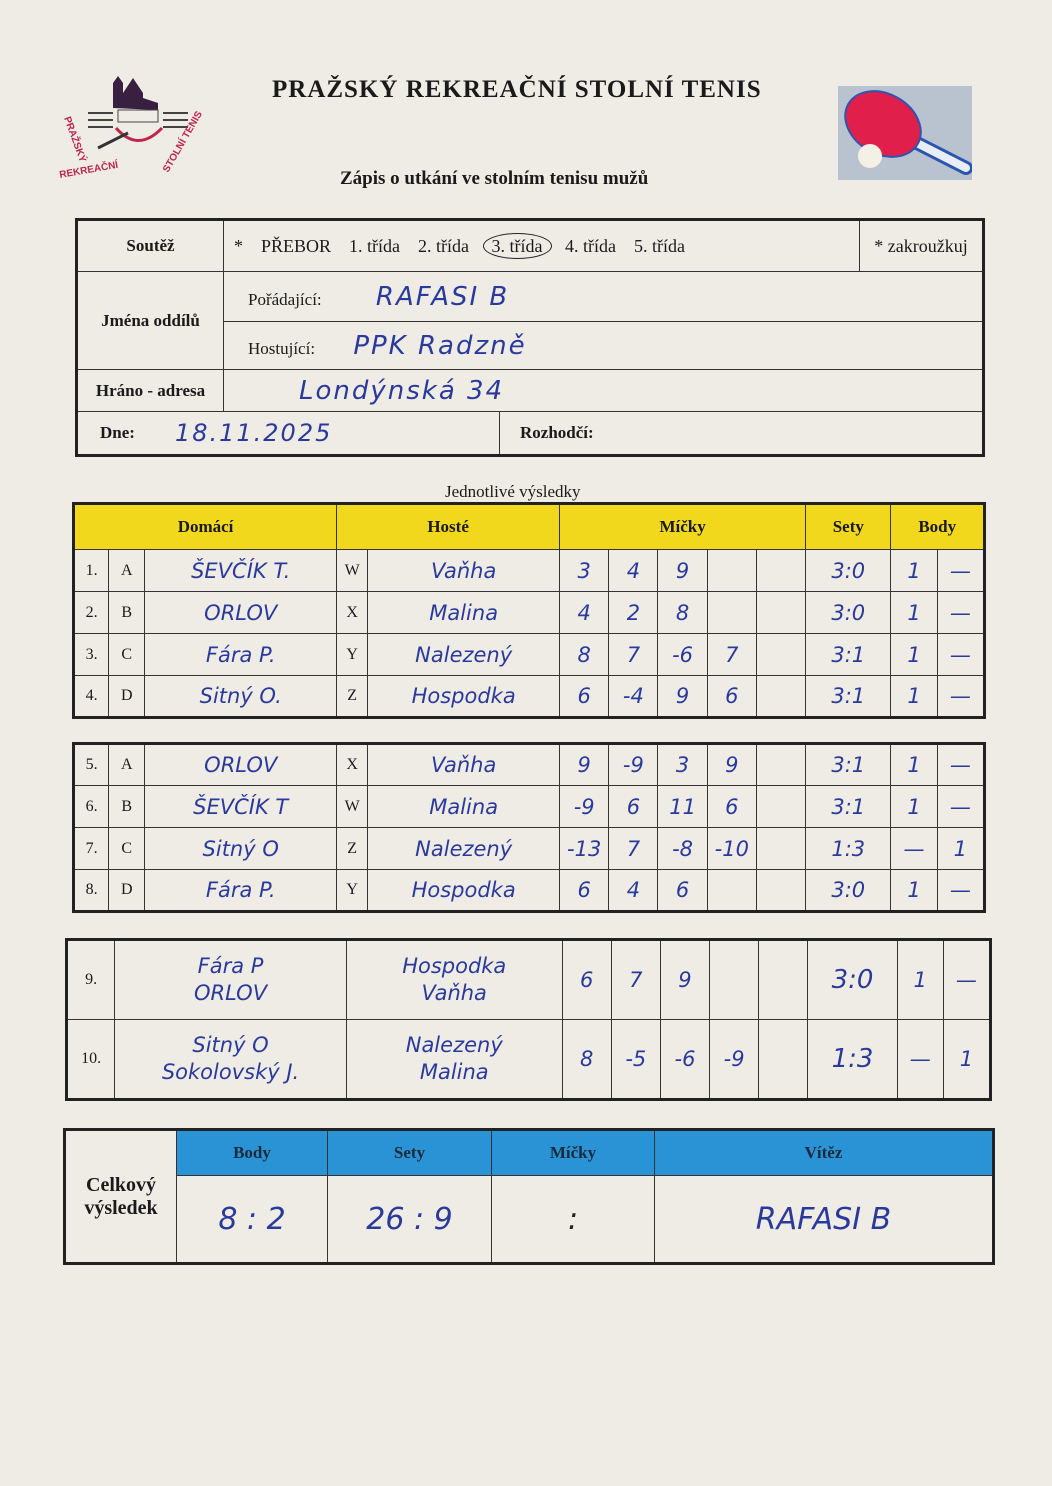  What do you see at coordinates (584, 848) in the screenshot?
I see `ball-score: -13` at bounding box center [584, 848].